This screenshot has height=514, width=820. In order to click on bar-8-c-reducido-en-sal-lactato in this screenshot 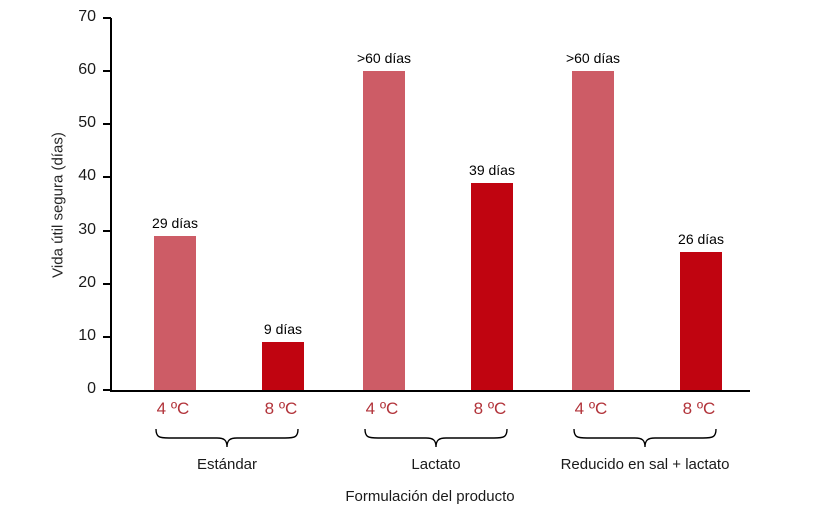, I will do `click(701, 320)`.